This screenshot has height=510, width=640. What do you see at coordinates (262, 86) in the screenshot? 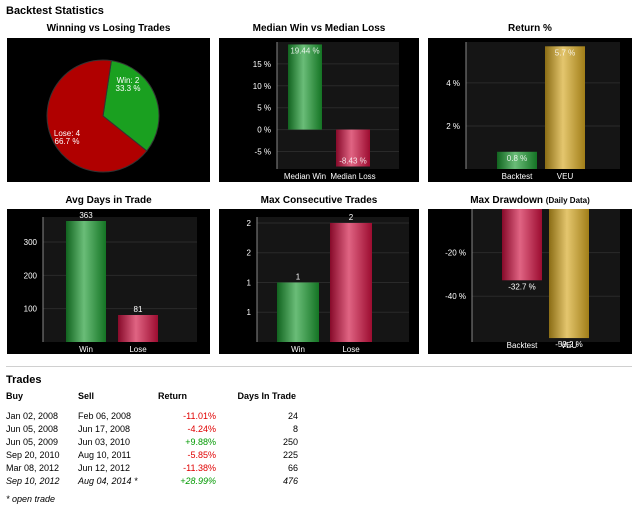
I see `y-tick-label: 10 %` at bounding box center [262, 86].